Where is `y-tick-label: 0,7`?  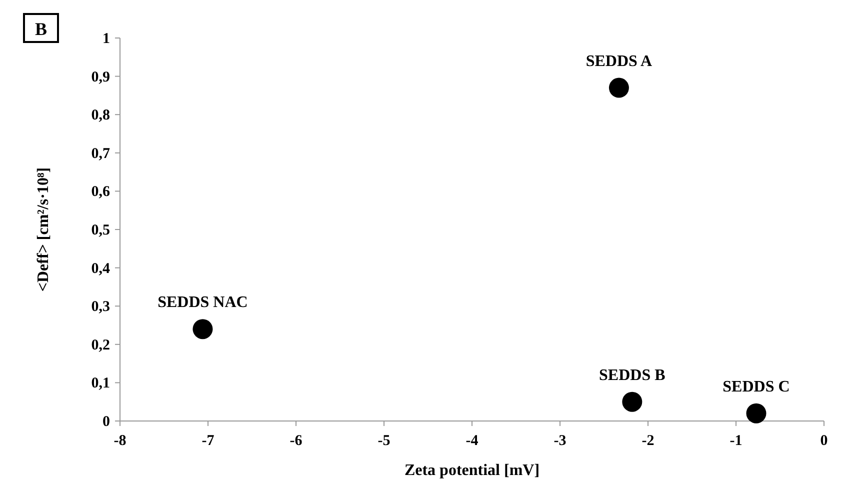 y-tick-label: 0,7 is located at coordinates (100, 154).